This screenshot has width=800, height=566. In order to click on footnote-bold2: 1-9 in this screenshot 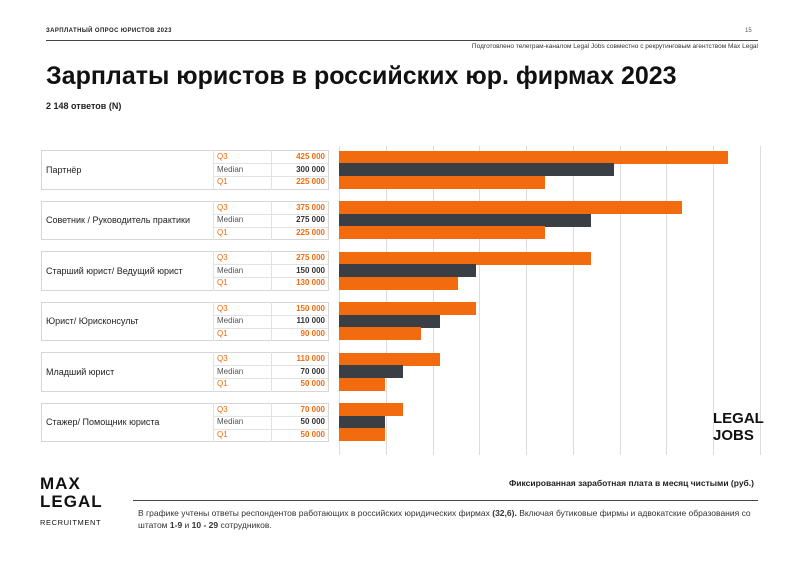, I will do `click(176, 525)`.